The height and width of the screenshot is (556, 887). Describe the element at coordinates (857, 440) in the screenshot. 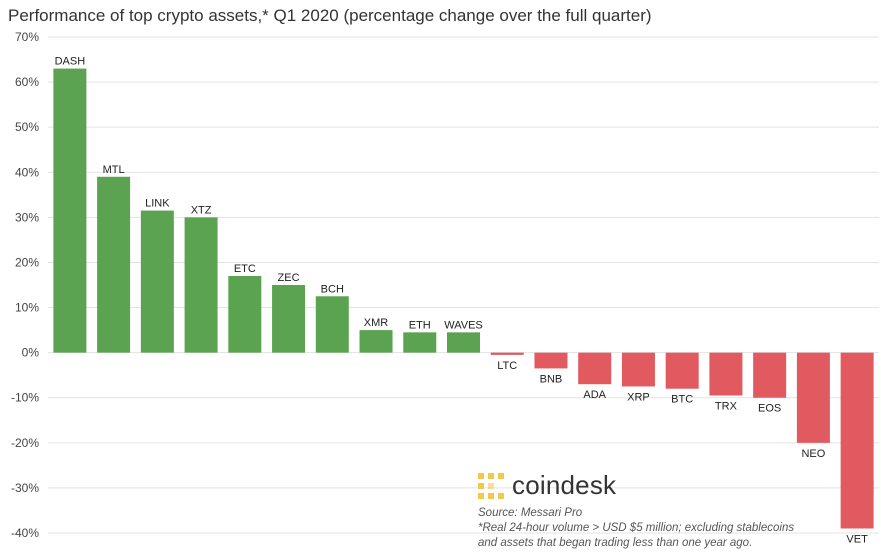

I see `bar-vet` at that location.